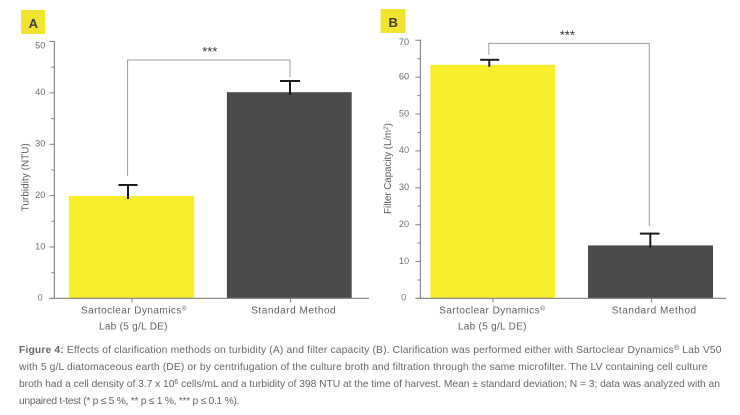 Image resolution: width=740 pixels, height=415 pixels. What do you see at coordinates (34, 23) in the screenshot?
I see `svg-text: A` at bounding box center [34, 23].